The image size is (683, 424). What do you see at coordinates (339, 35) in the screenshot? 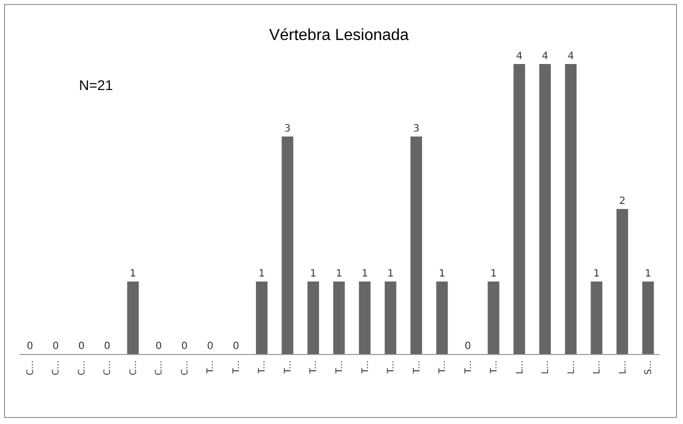
I see `chart-title: Vértebra Lesionada` at bounding box center [339, 35].